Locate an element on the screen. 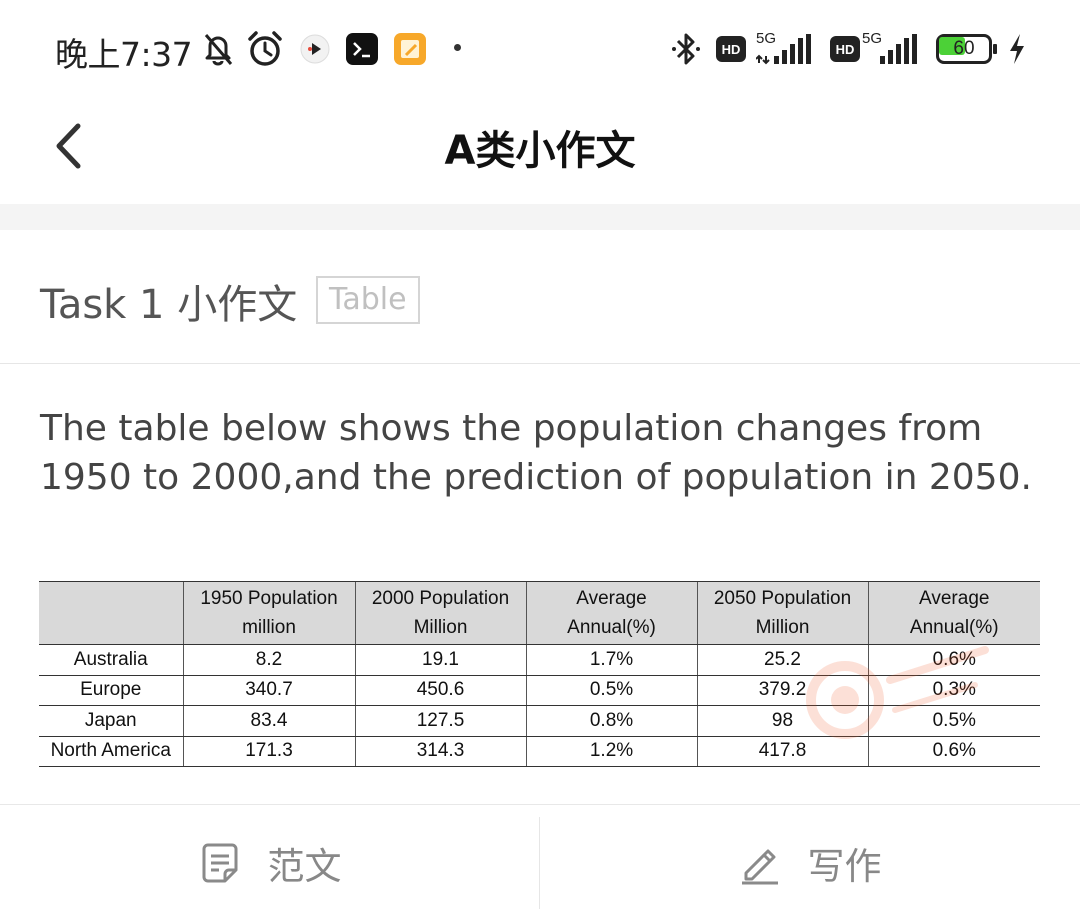 The width and height of the screenshot is (1080, 919). table-cell: North America is located at coordinates (111, 751).